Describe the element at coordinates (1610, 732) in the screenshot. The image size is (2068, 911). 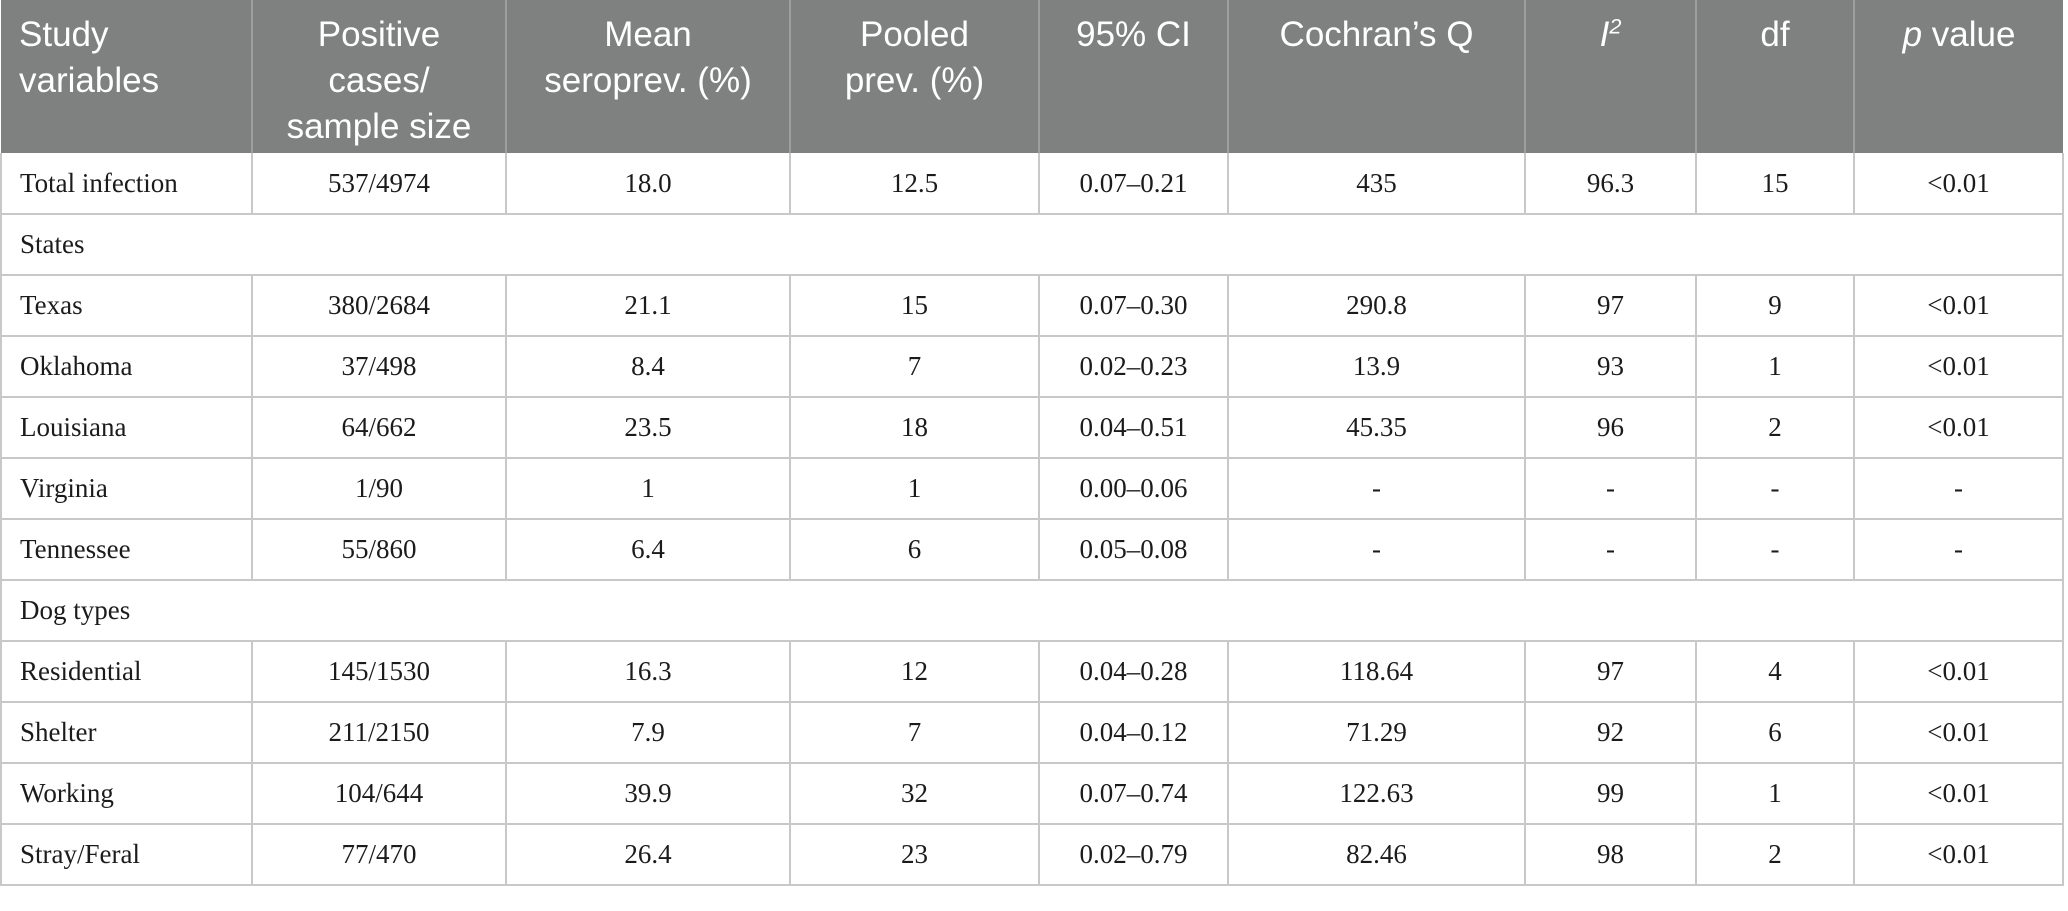
I see `cell-i-squared: 92` at that location.